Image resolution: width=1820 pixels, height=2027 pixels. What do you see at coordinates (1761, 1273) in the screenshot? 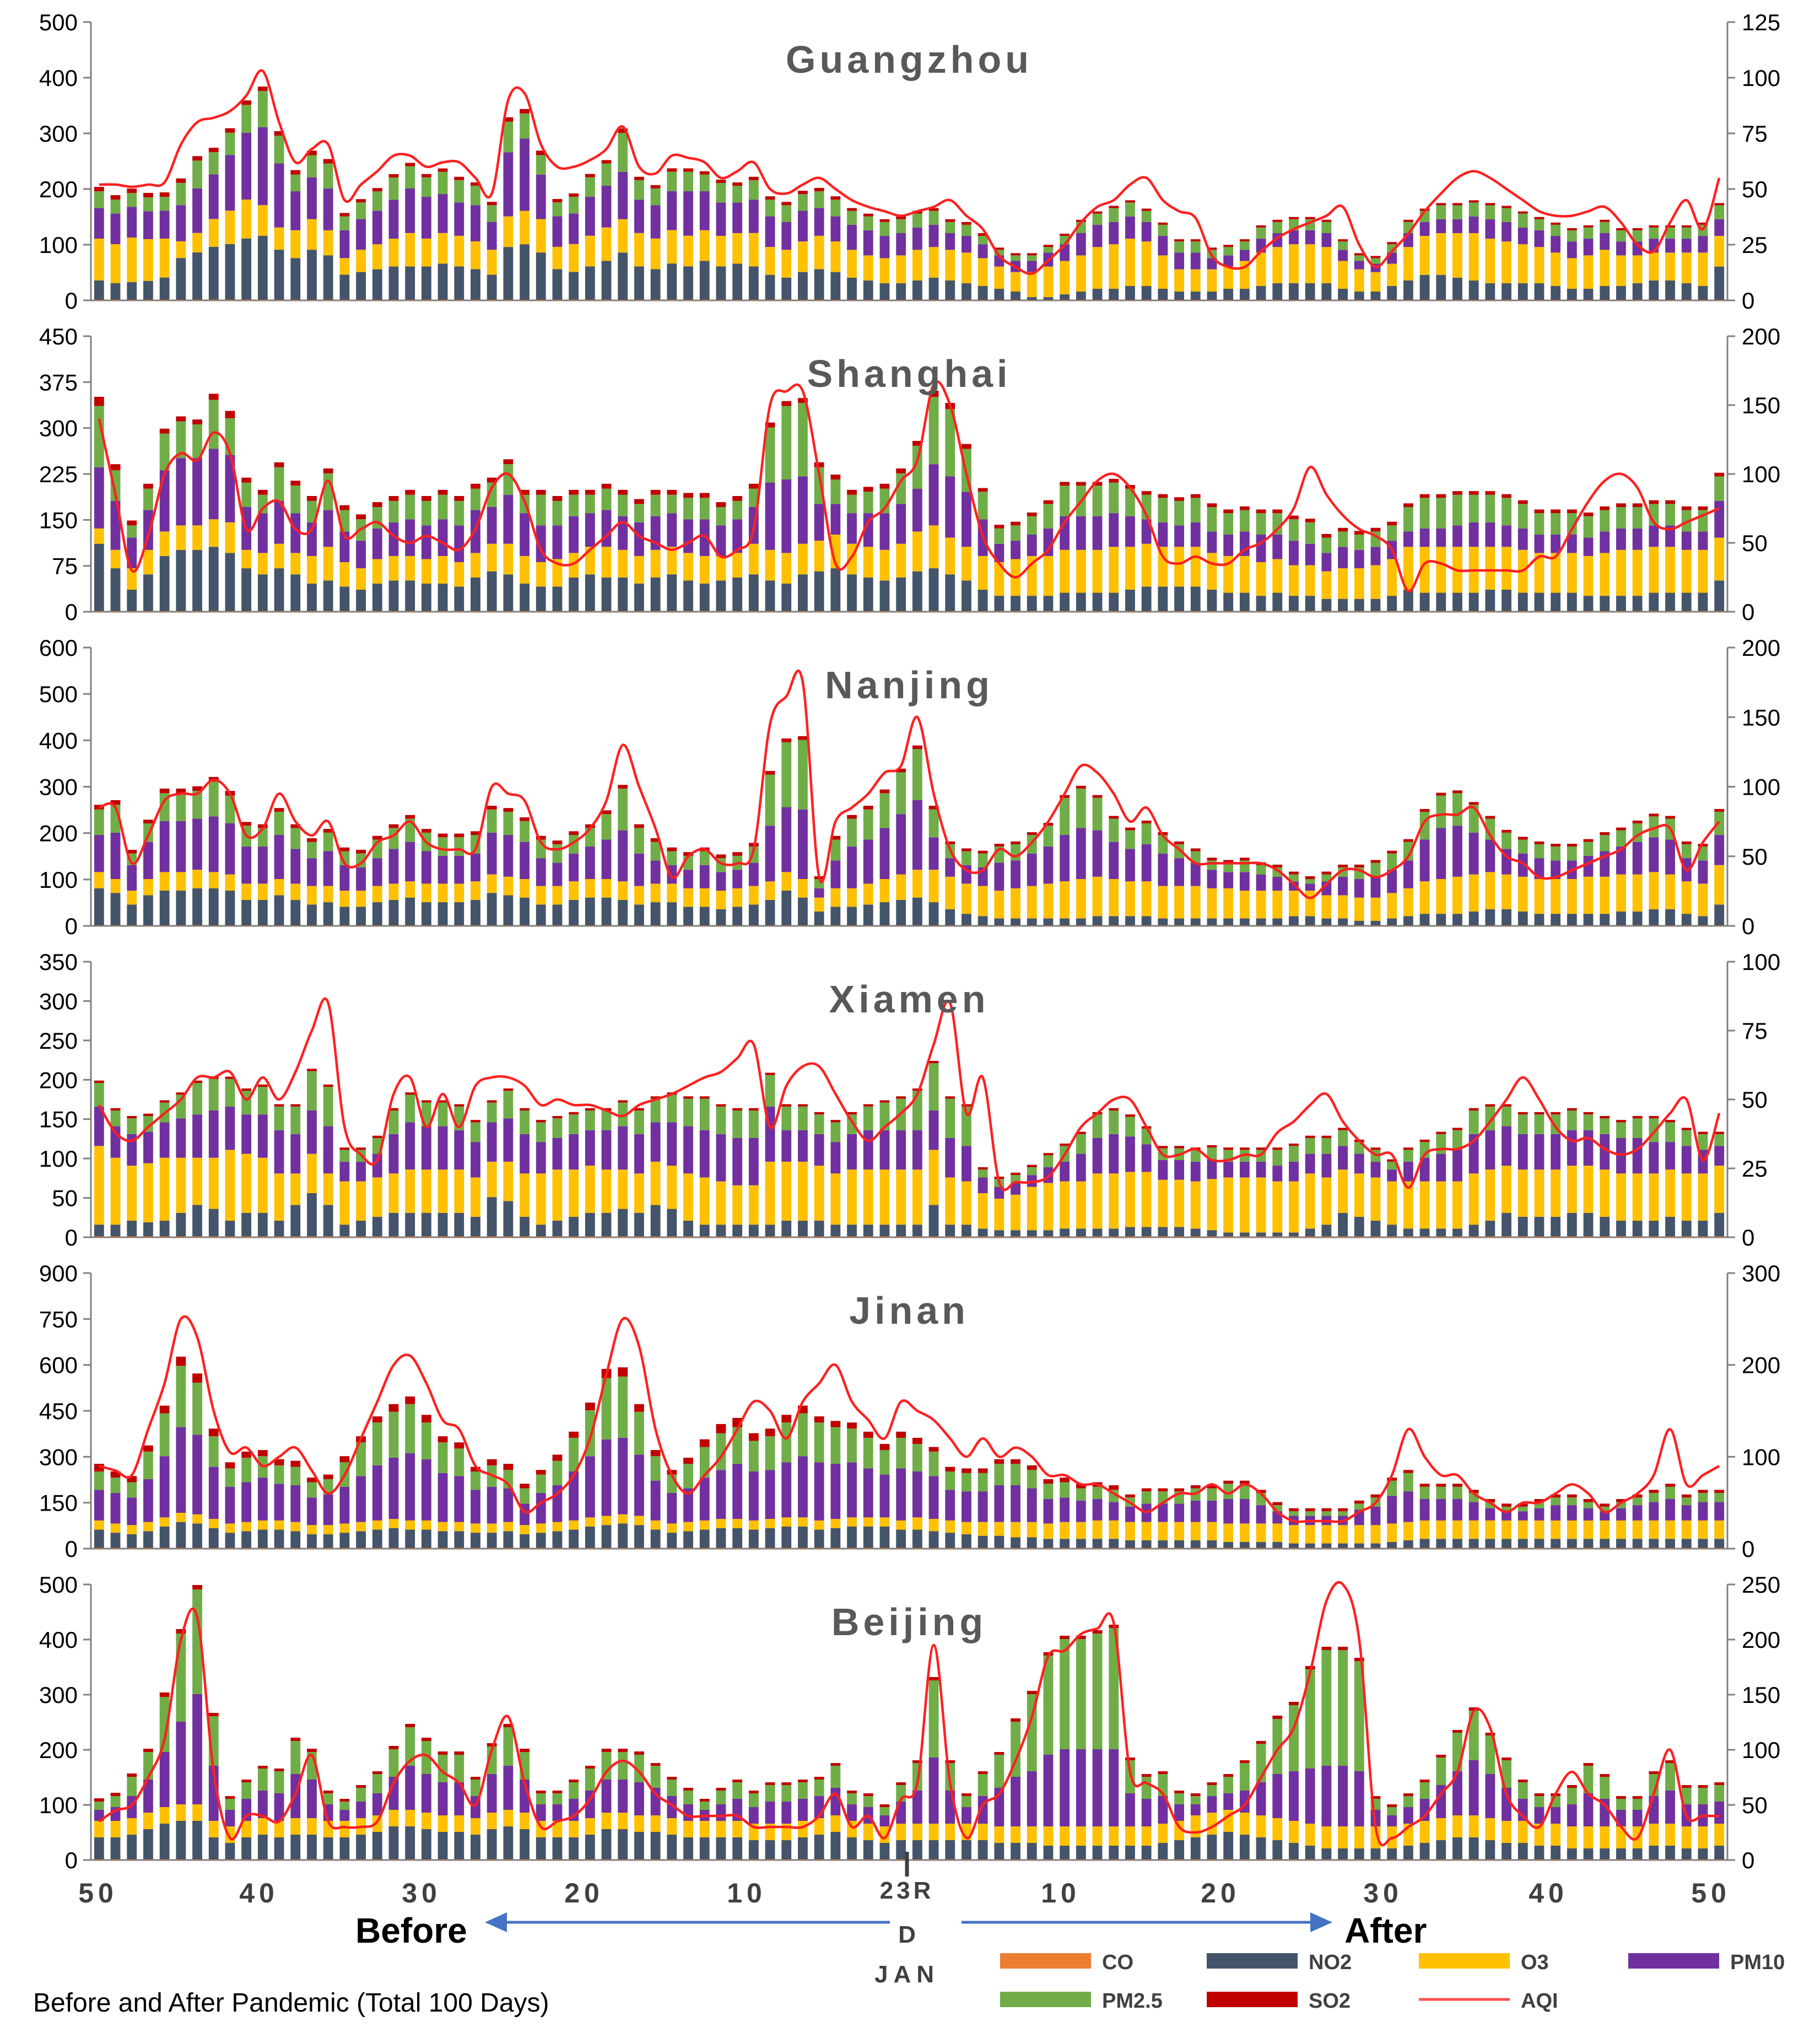
I see `right-tick-label: 300` at bounding box center [1761, 1273].